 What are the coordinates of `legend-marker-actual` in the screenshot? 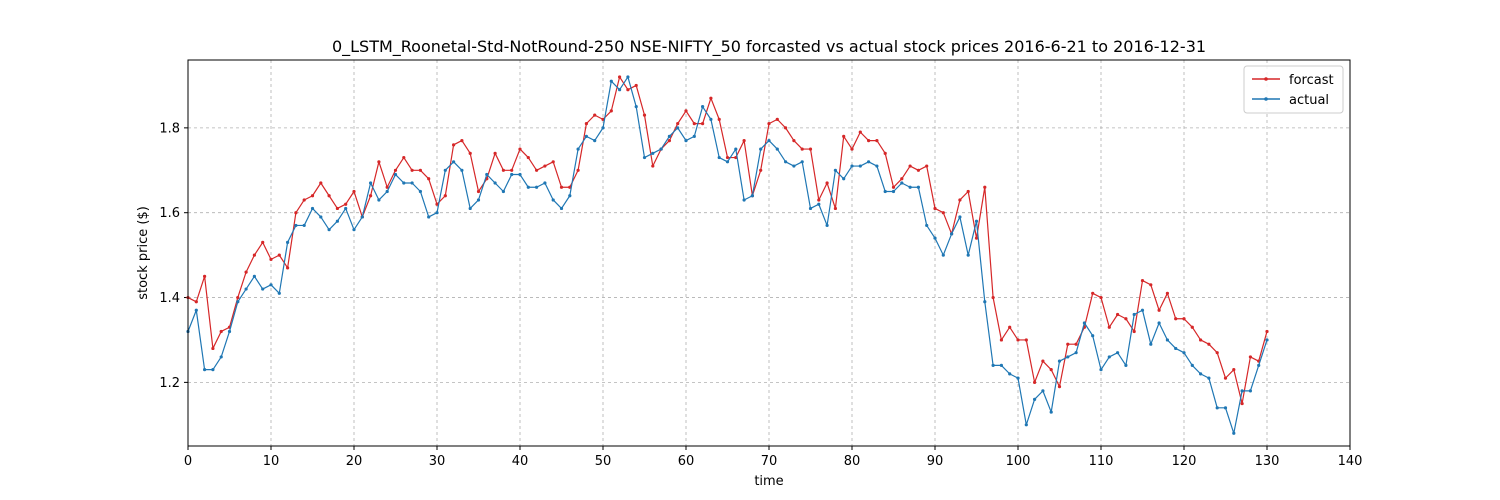 It's located at (1266, 99).